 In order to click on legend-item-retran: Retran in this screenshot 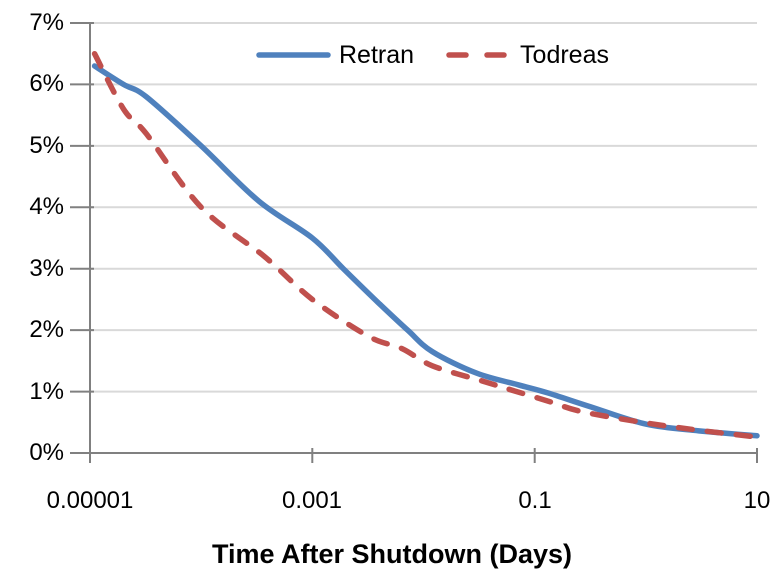, I will do `click(335, 55)`.